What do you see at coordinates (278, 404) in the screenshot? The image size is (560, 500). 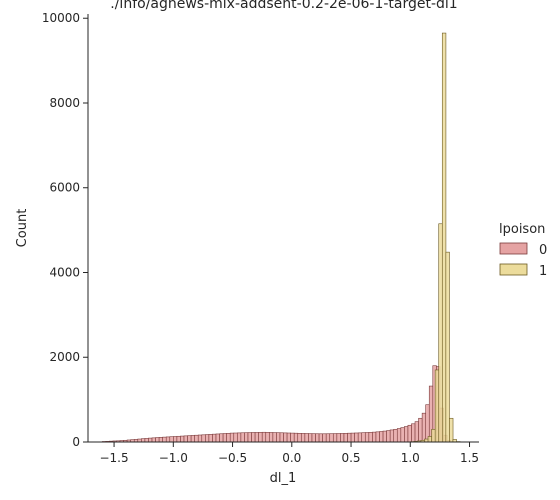 I see `series-0-bars` at bounding box center [278, 404].